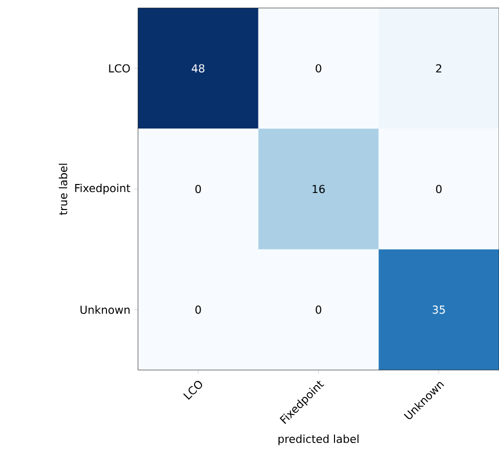 Image resolution: width=499 pixels, height=476 pixels. What do you see at coordinates (438, 310) in the screenshot?
I see `data-label: 35` at bounding box center [438, 310].